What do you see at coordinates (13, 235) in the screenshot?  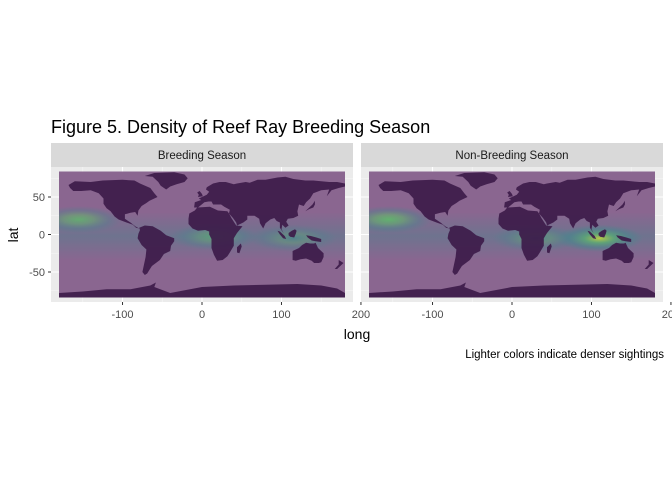 I see `y-axis-title: lat` at bounding box center [13, 235].